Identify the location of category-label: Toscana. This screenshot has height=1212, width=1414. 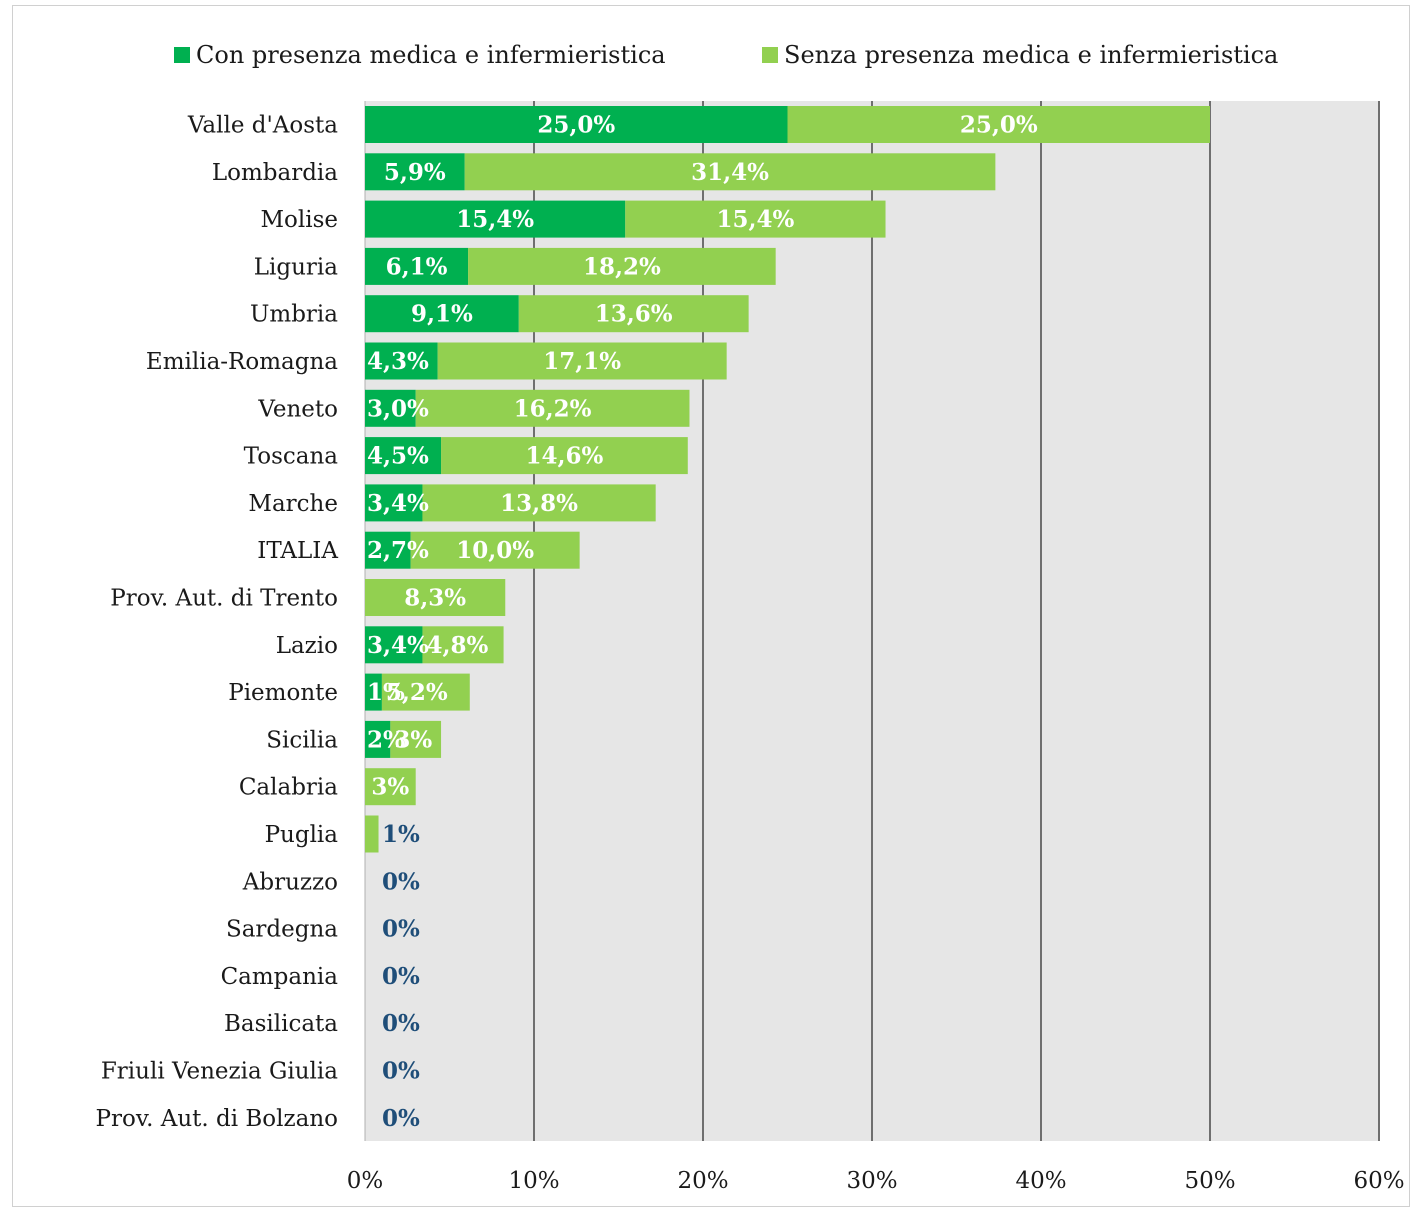
(291, 457).